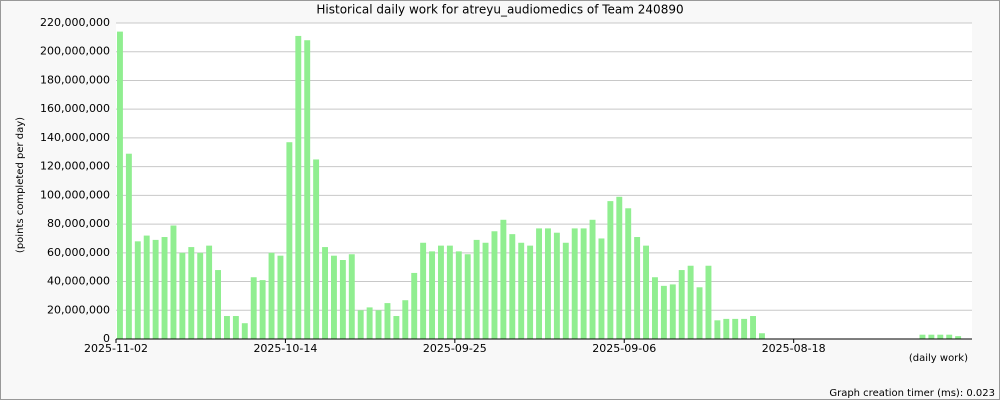 The height and width of the screenshot is (400, 1000). What do you see at coordinates (78, 223) in the screenshot?
I see `y-tick-label: 80,000,000` at bounding box center [78, 223].